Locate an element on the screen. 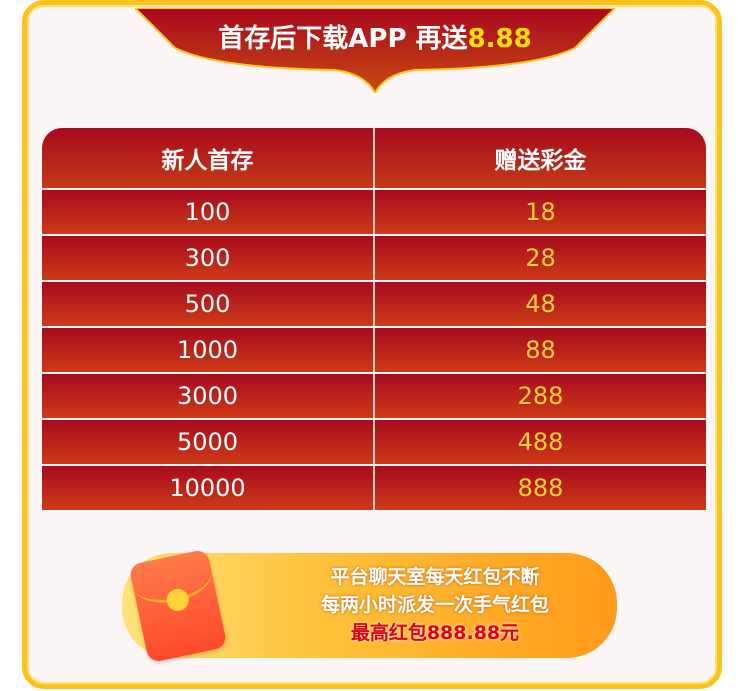 The height and width of the screenshot is (691, 750). banner-title: 首存后下载APP 再送8.88 is located at coordinates (375, 36).